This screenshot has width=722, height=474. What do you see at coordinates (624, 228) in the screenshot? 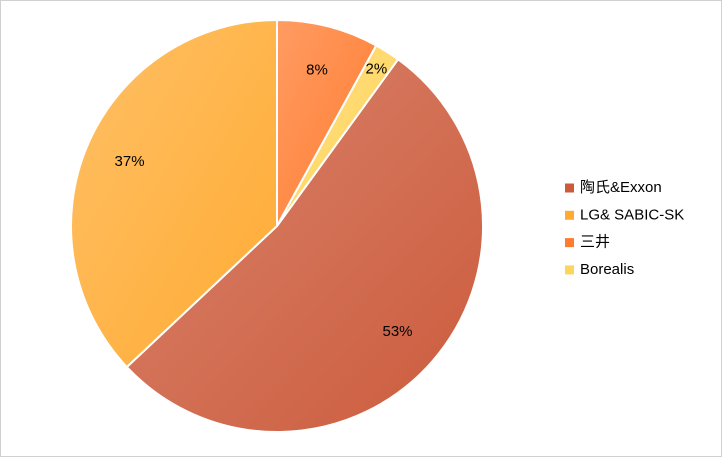
I see `legend: 陶氏&Exxon LG& SABIC-SK 三井 Borealis` at bounding box center [624, 228].